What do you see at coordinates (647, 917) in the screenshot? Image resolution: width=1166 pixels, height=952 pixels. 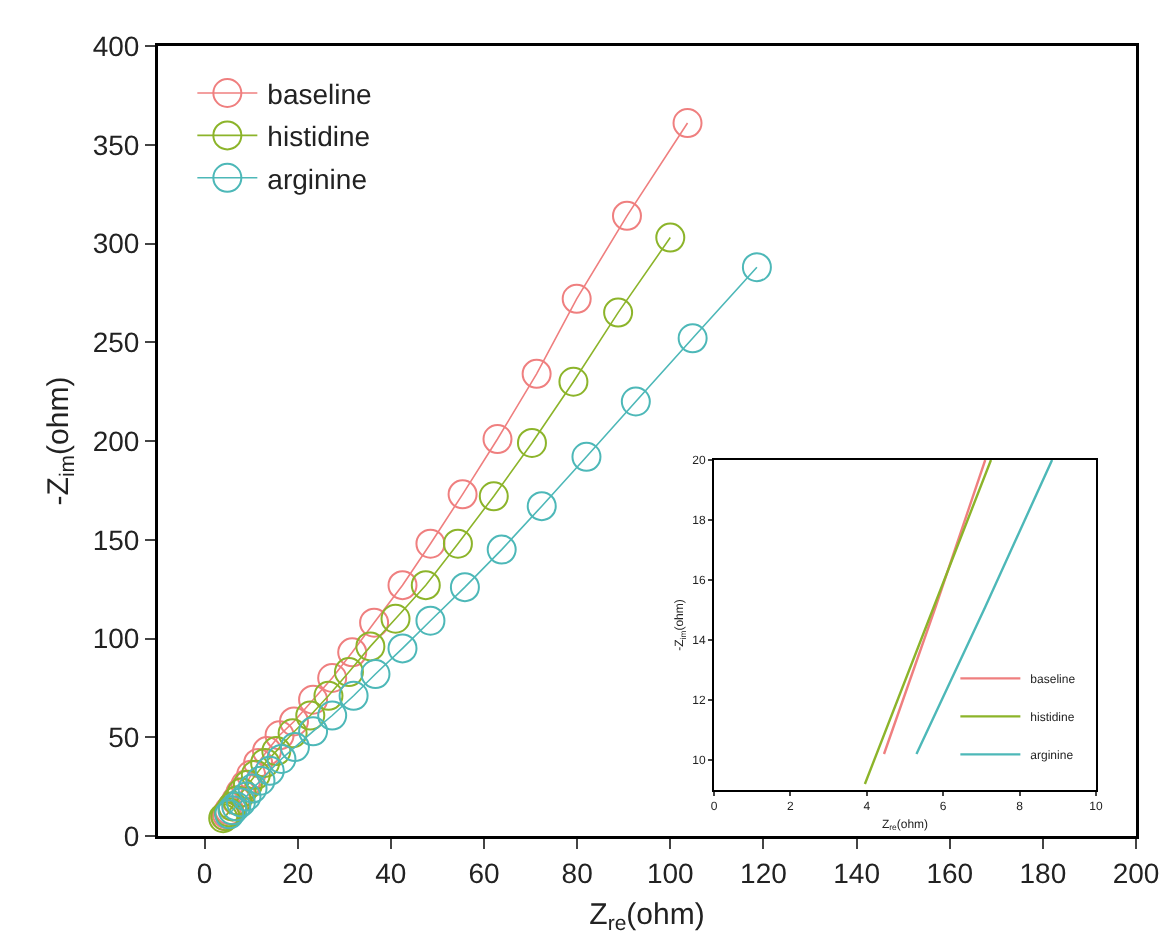 I see `x-axis-title: Z$_{re}$(ohm)` at bounding box center [647, 917].